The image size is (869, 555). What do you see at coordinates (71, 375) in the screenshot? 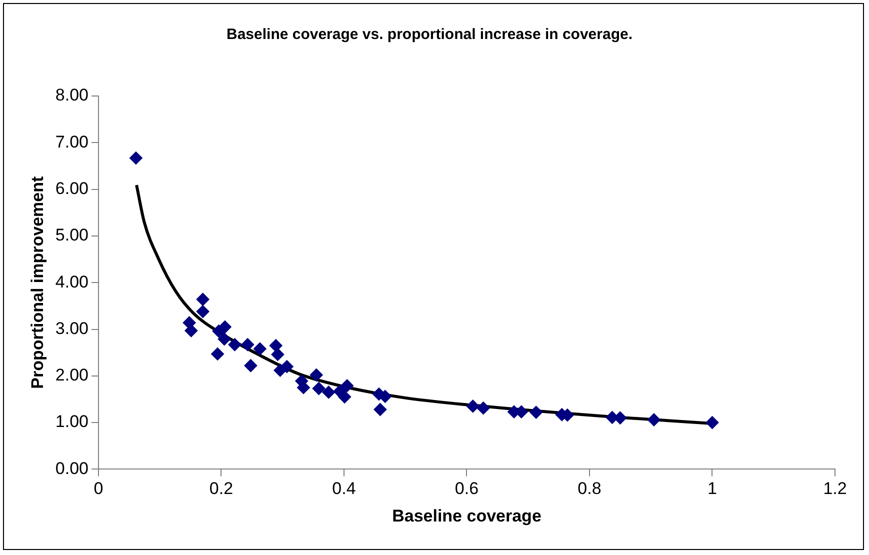
I see `y-tick-label: 2.00` at bounding box center [71, 375].